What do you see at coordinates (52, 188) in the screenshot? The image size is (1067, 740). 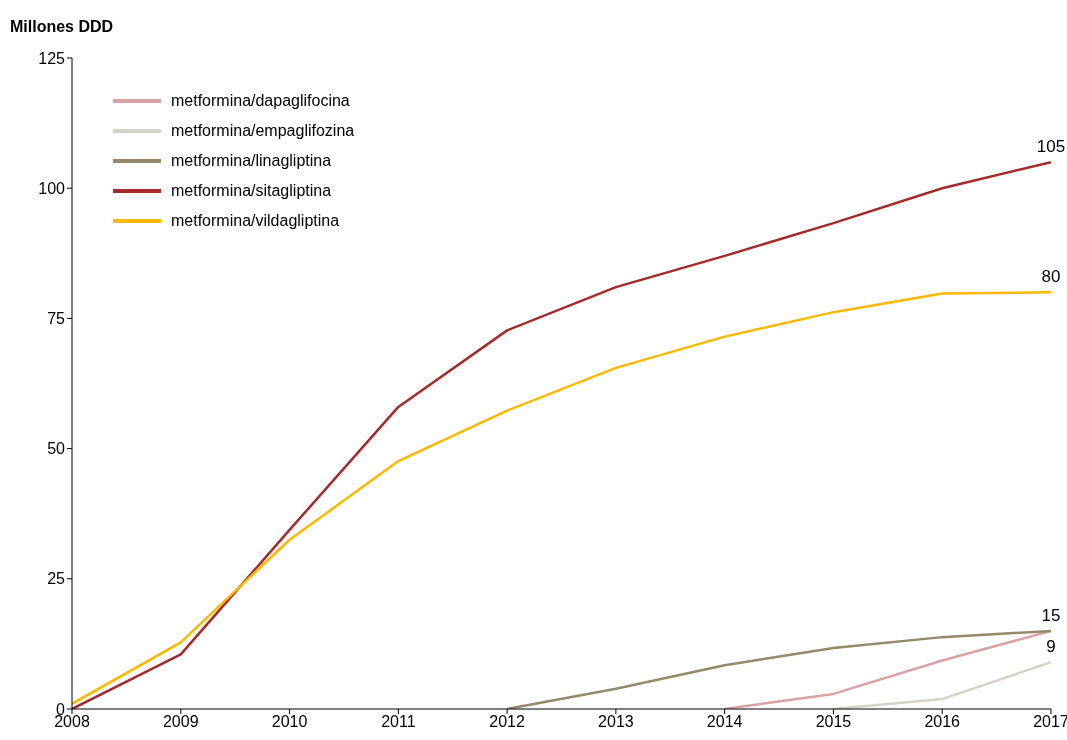 I see `y-tick-label: 100` at bounding box center [52, 188].